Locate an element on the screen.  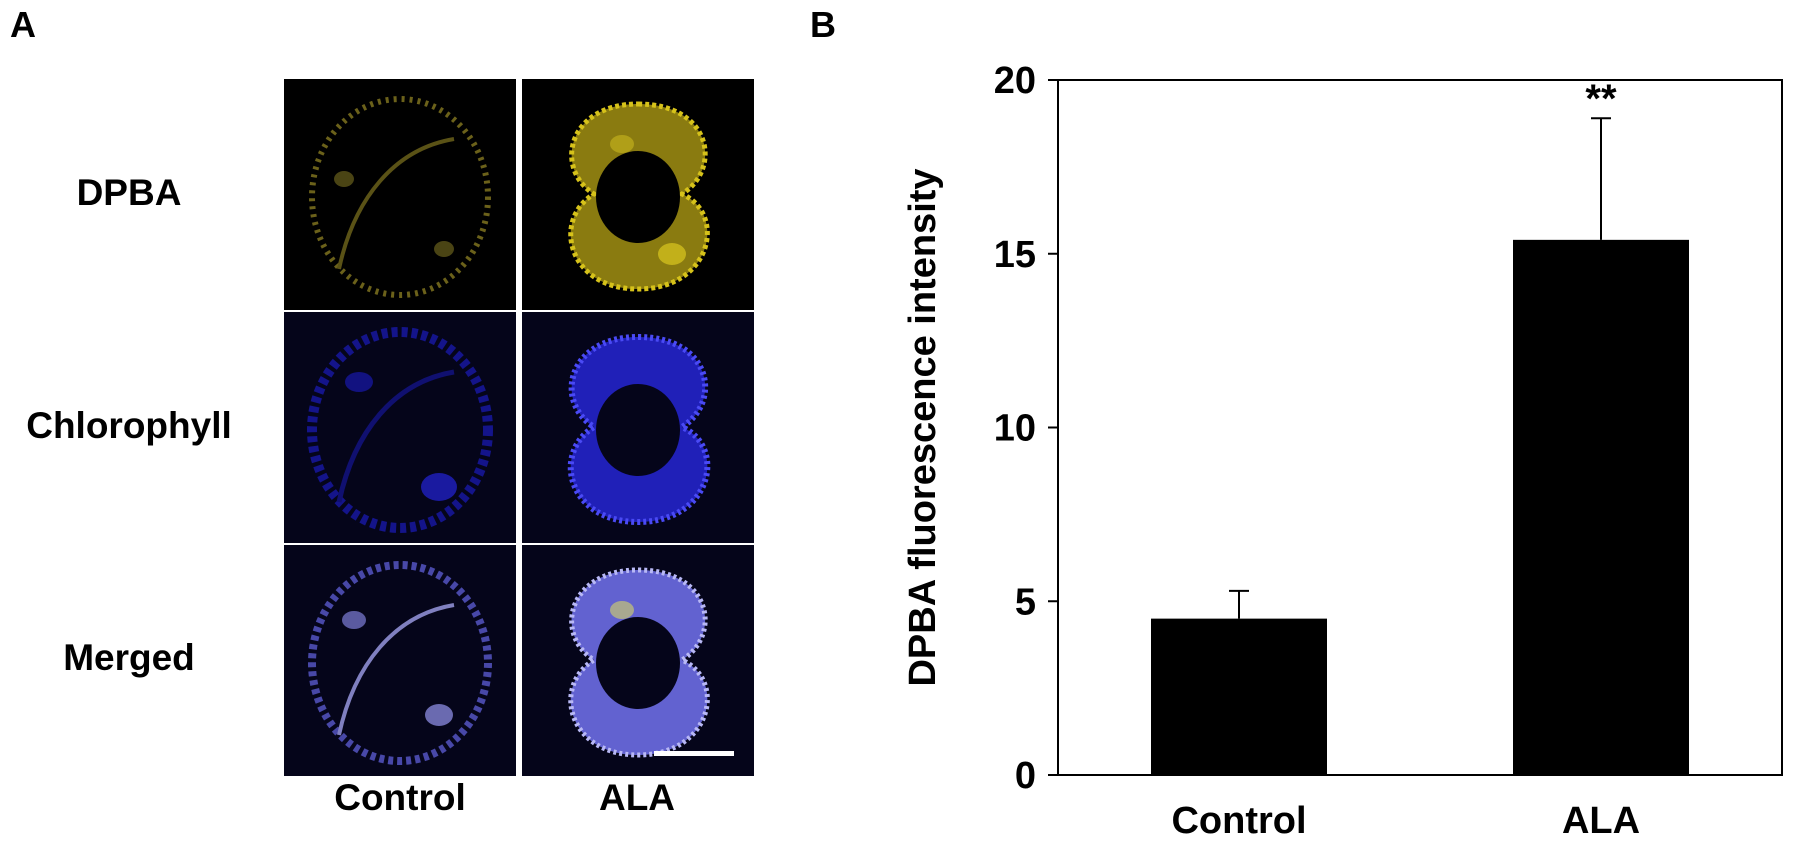
y-axis-label: DPBA fluorescence intensity is located at coordinates (923, 427).